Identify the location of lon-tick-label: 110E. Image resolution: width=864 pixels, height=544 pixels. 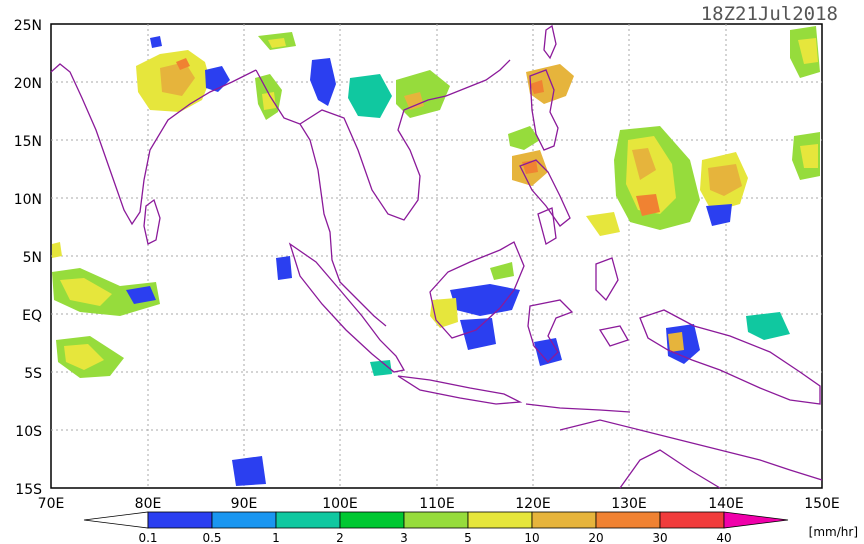
(437, 504).